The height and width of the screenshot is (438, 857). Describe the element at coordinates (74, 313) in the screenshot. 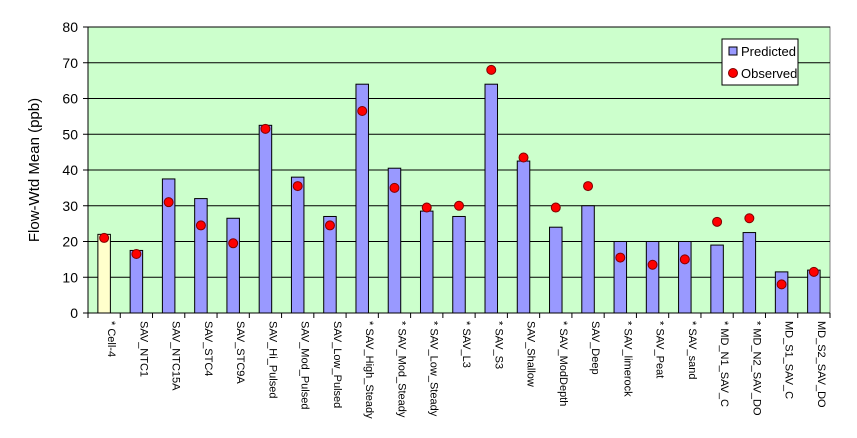

I see `y-tick-label: 0` at that location.